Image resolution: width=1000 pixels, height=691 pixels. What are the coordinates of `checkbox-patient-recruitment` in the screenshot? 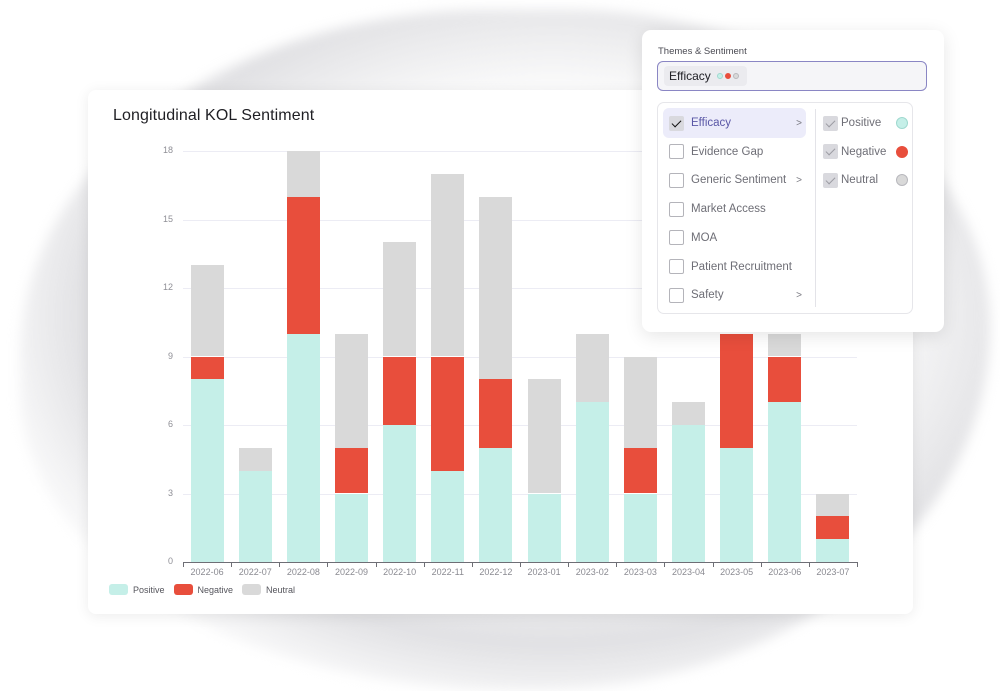 It's located at (676, 266).